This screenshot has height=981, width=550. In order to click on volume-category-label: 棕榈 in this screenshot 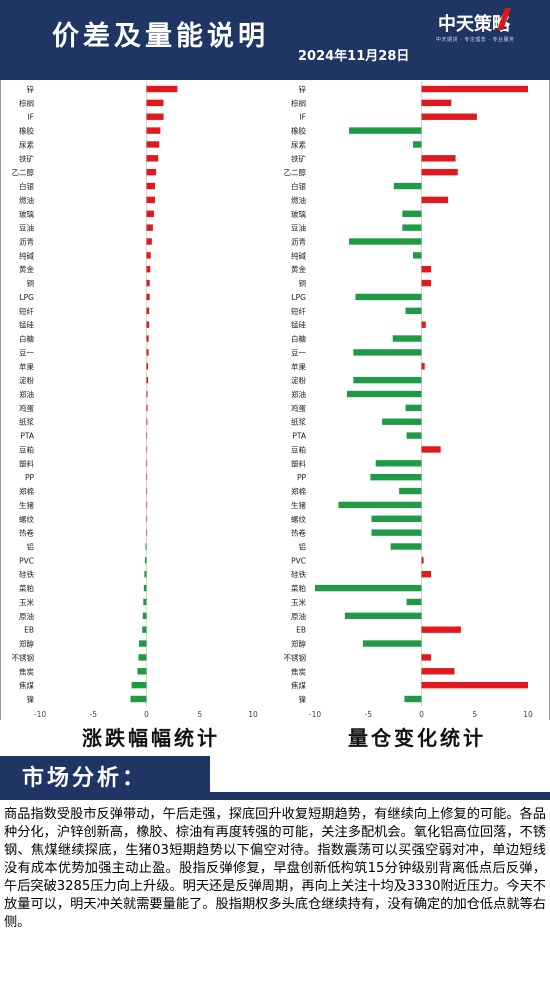, I will do `click(298, 103)`.